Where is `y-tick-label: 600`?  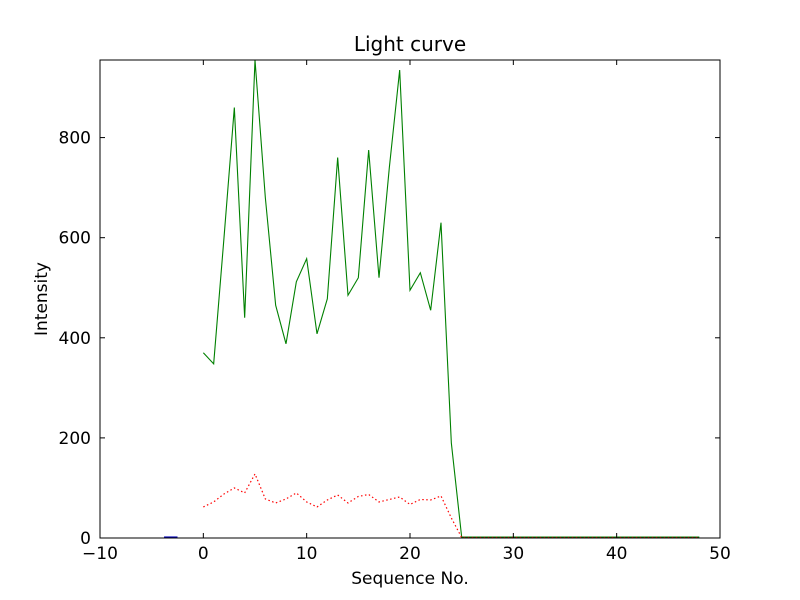
y-tick-label: 600 is located at coordinates (75, 239).